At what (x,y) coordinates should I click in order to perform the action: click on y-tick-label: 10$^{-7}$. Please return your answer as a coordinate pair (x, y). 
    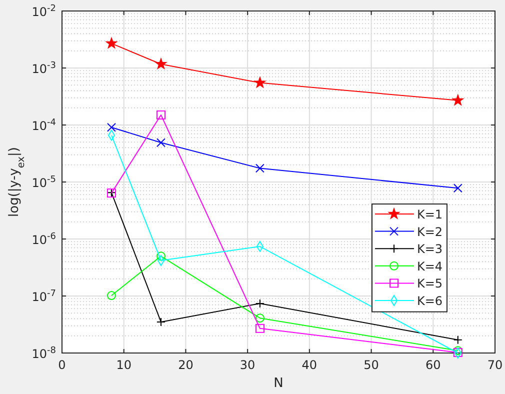
    Looking at the image, I should click on (44, 296).